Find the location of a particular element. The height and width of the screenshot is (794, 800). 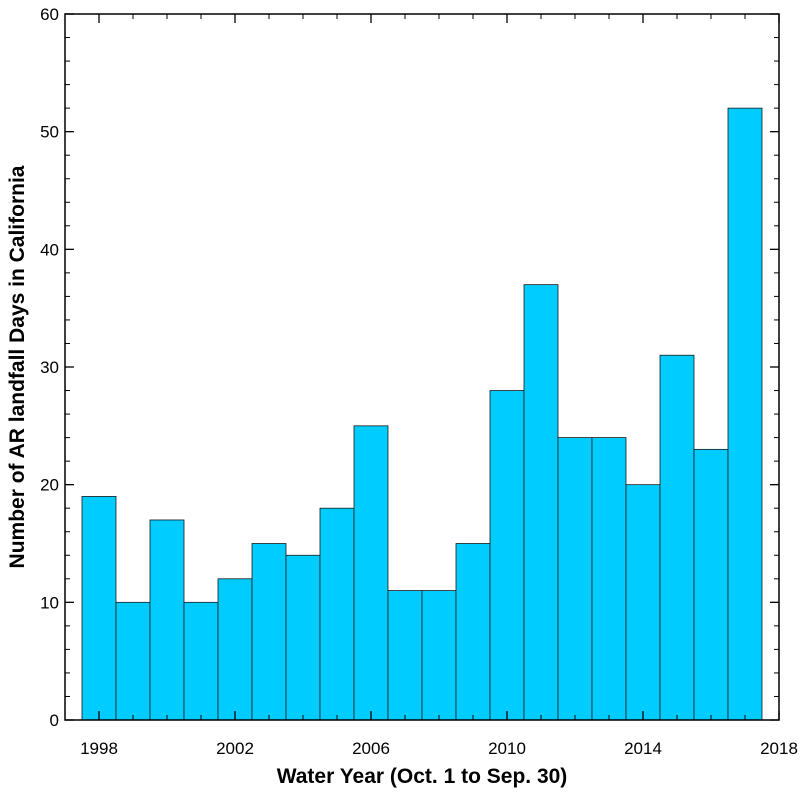

bar-2007 is located at coordinates (405, 655).